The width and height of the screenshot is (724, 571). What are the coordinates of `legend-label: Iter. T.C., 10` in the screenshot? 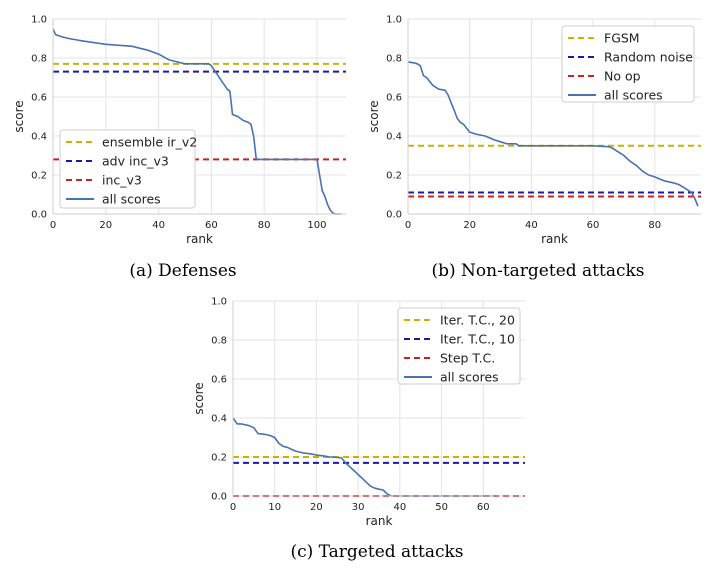 It's located at (477, 339).